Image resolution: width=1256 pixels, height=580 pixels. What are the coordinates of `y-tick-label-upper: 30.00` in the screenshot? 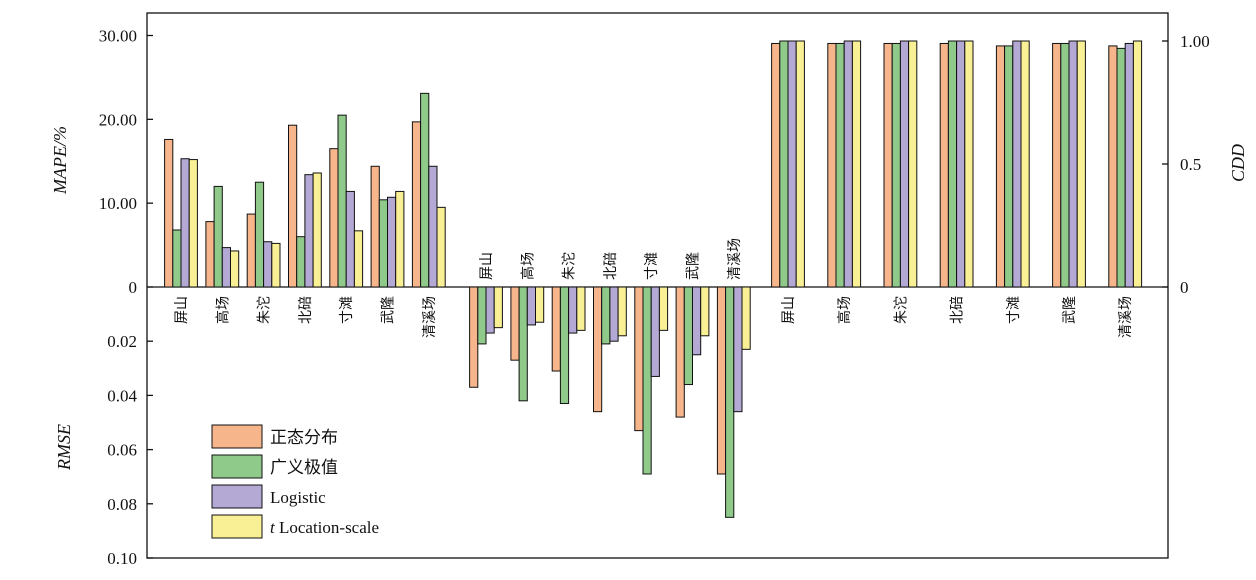 It's located at (118, 36).